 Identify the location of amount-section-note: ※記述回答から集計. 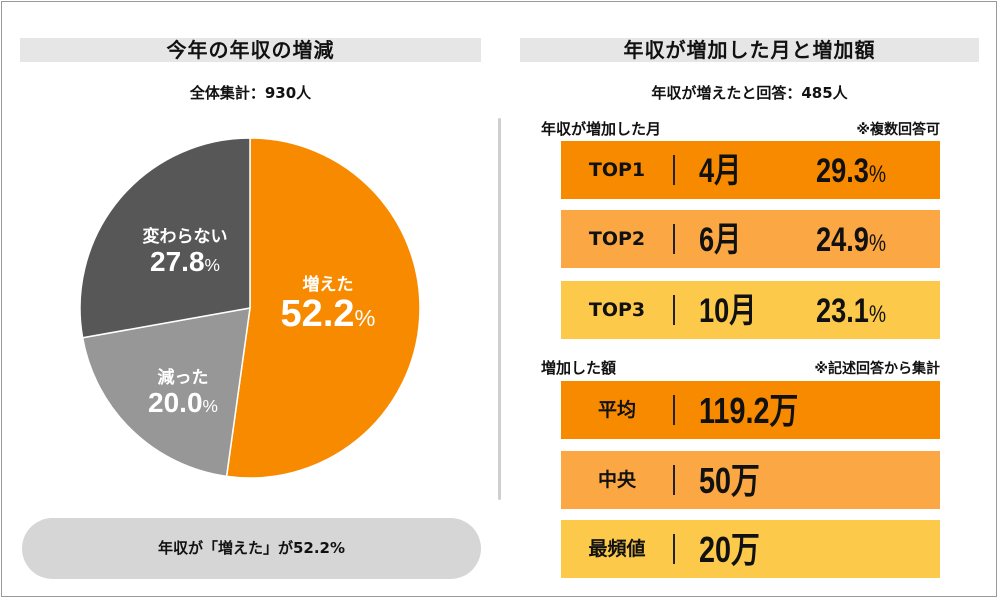
(877, 369).